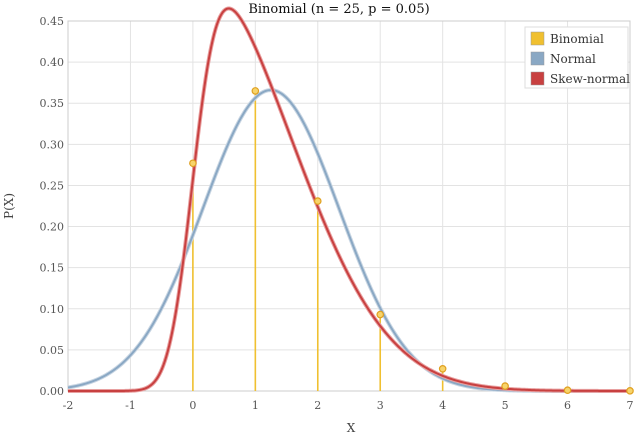 This screenshot has width=635, height=434. What do you see at coordinates (52, 309) in the screenshot?
I see `y-tick-label: 0.10` at bounding box center [52, 309].